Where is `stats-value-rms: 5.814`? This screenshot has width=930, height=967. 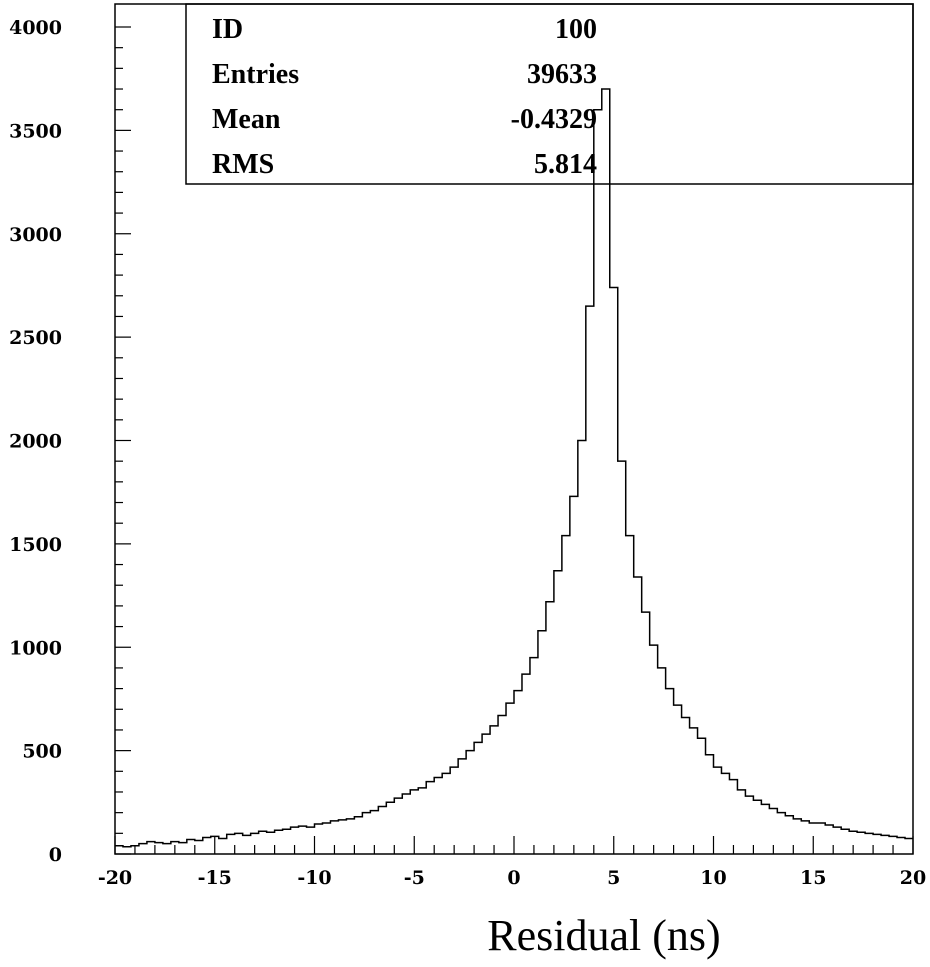 stats-value-rms: 5.814 is located at coordinates (565, 164).